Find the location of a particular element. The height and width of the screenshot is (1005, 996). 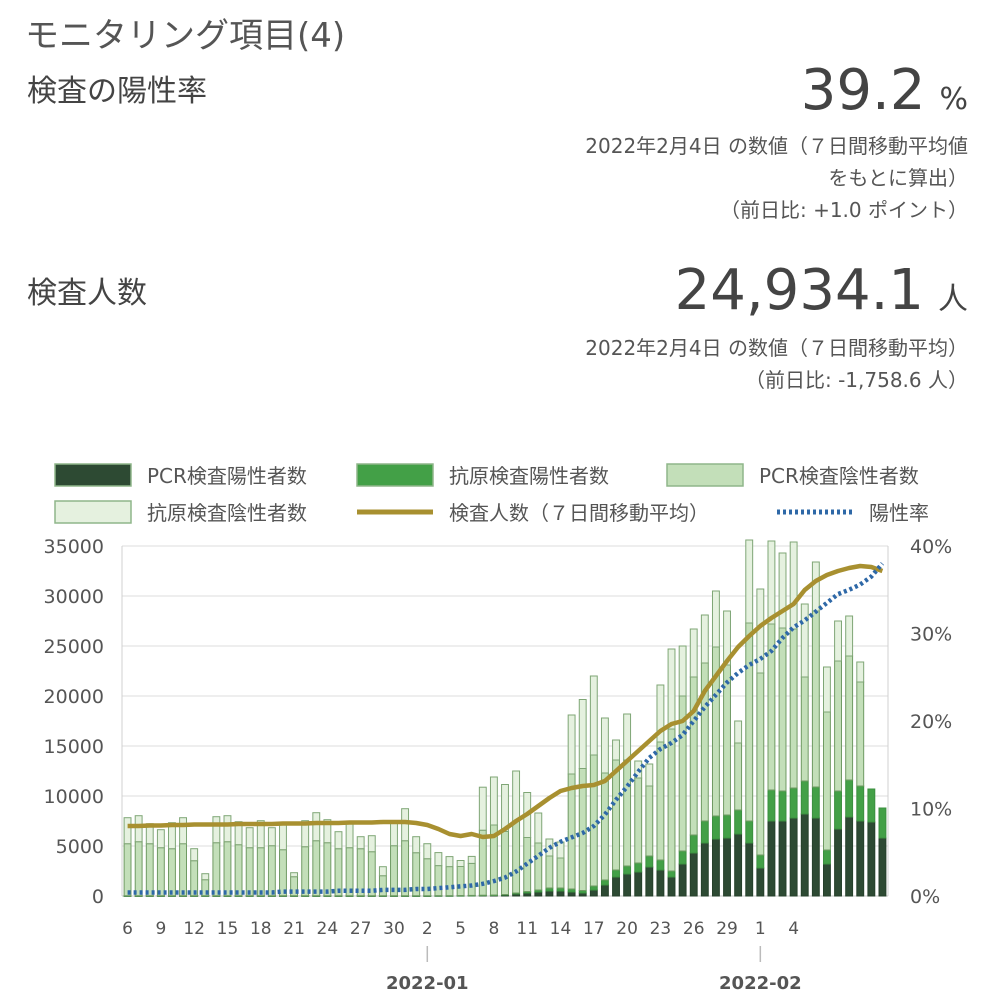

x-tick-label: 9 is located at coordinates (160, 929).